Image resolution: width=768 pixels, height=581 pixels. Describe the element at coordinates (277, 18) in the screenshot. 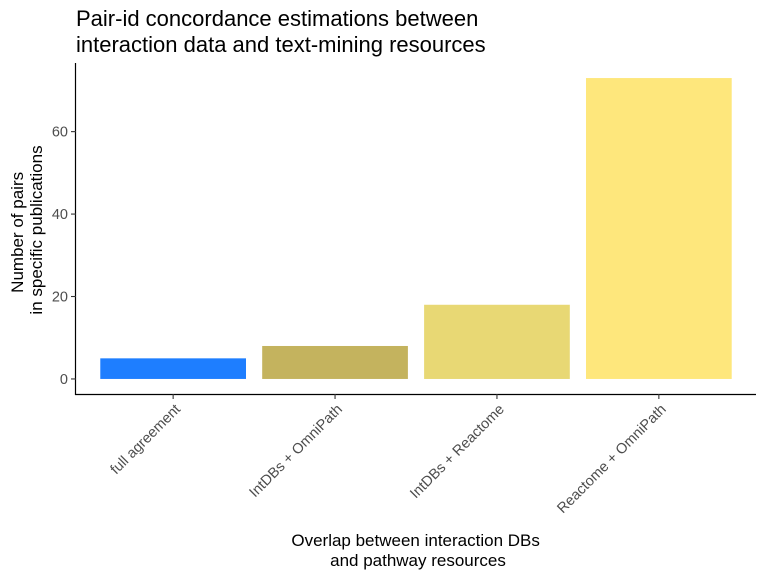

I see `chart-title-line-1: Pair-id concordance estimations between` at that location.